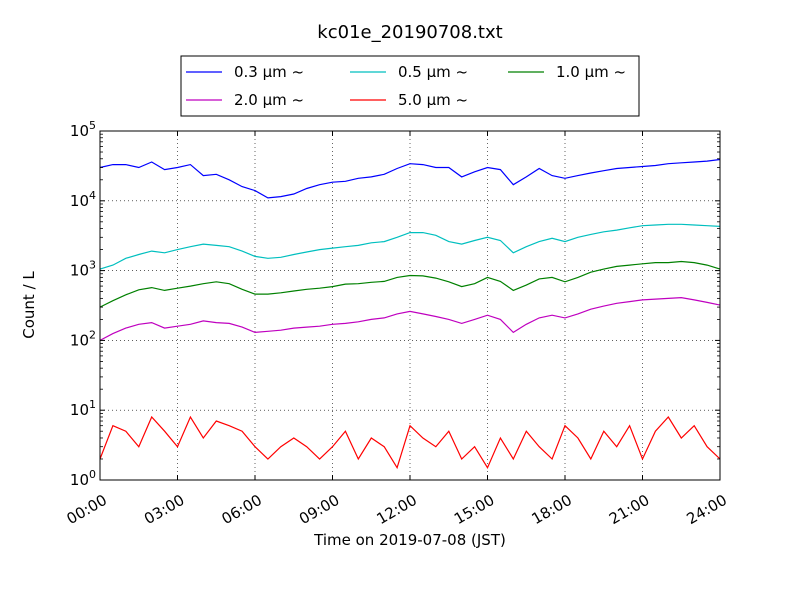 The image size is (800, 600). Describe the element at coordinates (29, 305) in the screenshot. I see `y-axis-label: Count / L` at that location.